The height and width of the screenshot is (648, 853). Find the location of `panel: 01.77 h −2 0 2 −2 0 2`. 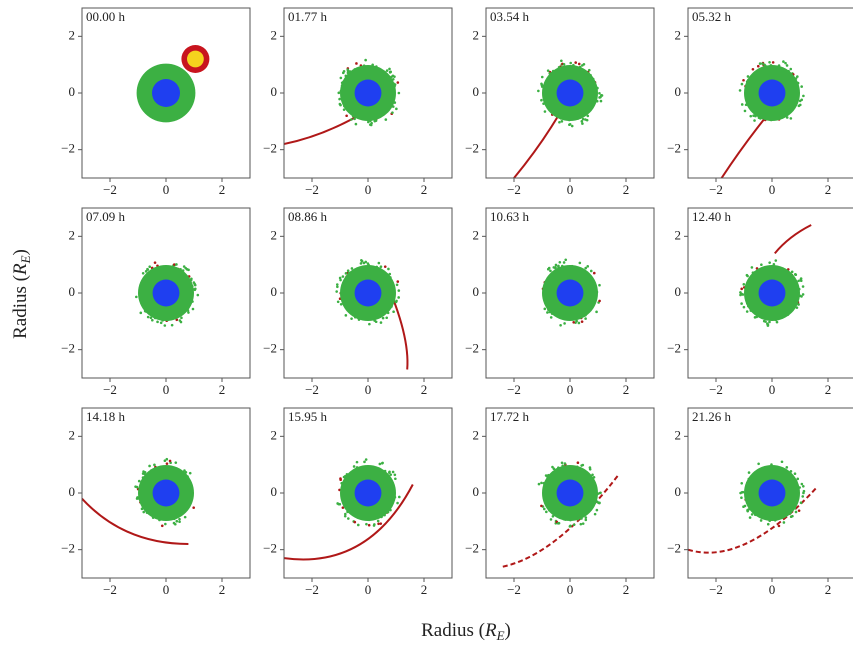

panel: 01.77 h −2 0 2 −2 0 2 is located at coordinates (358, 102).